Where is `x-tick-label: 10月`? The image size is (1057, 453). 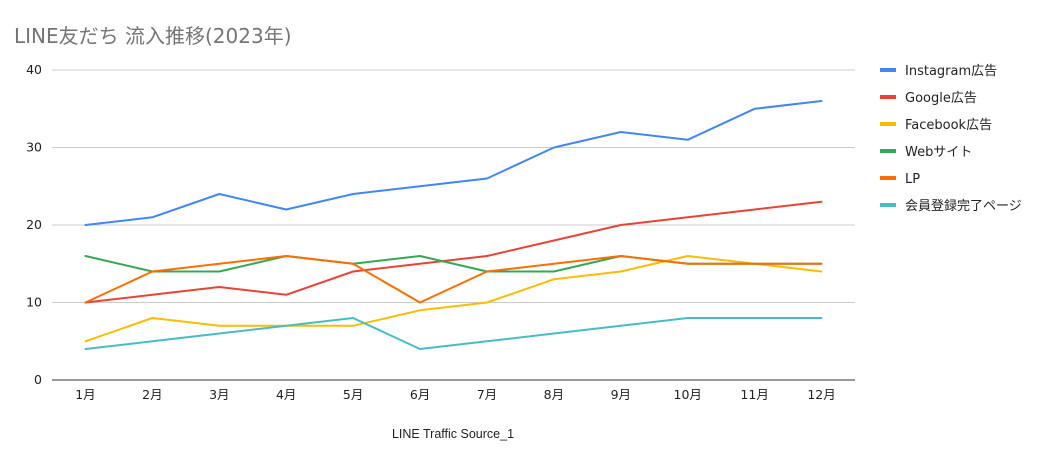 x-tick-label: 10月 is located at coordinates (688, 394).